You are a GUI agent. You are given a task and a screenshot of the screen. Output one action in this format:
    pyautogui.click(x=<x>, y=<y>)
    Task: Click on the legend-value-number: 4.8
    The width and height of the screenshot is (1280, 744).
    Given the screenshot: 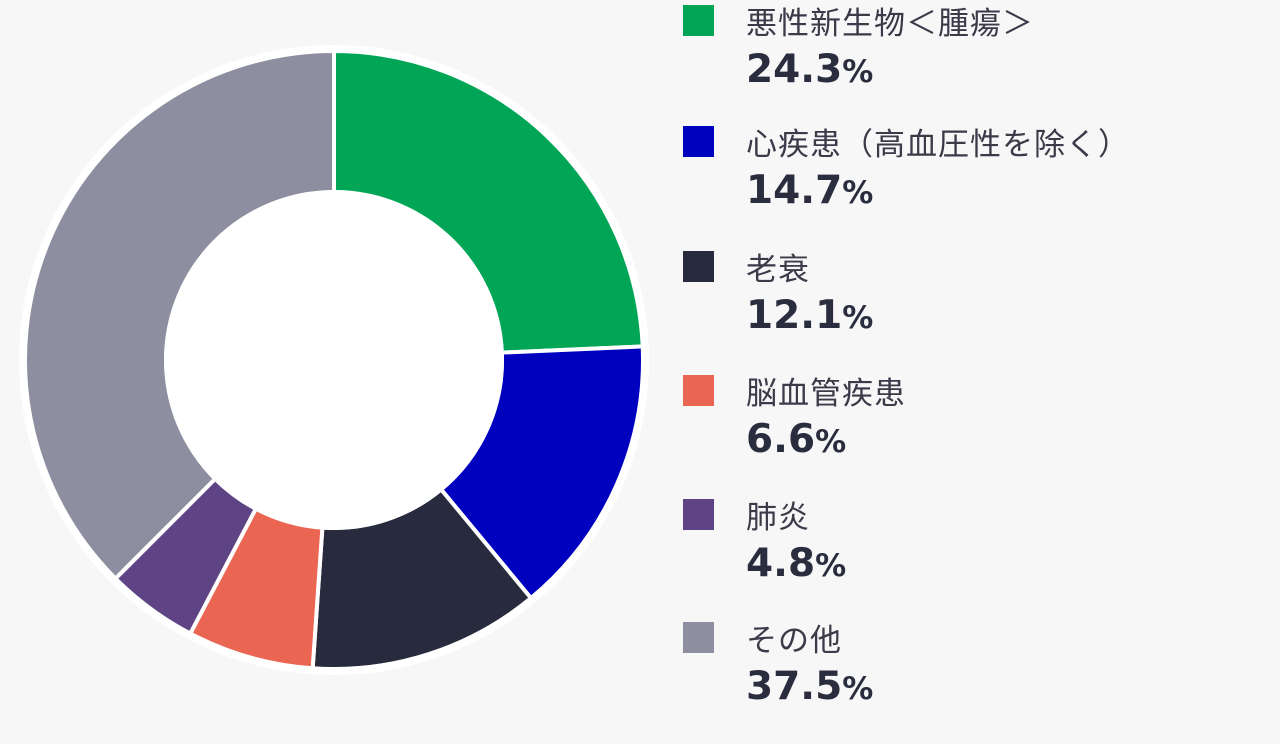 What is the action you would take?
    pyautogui.click(x=781, y=563)
    